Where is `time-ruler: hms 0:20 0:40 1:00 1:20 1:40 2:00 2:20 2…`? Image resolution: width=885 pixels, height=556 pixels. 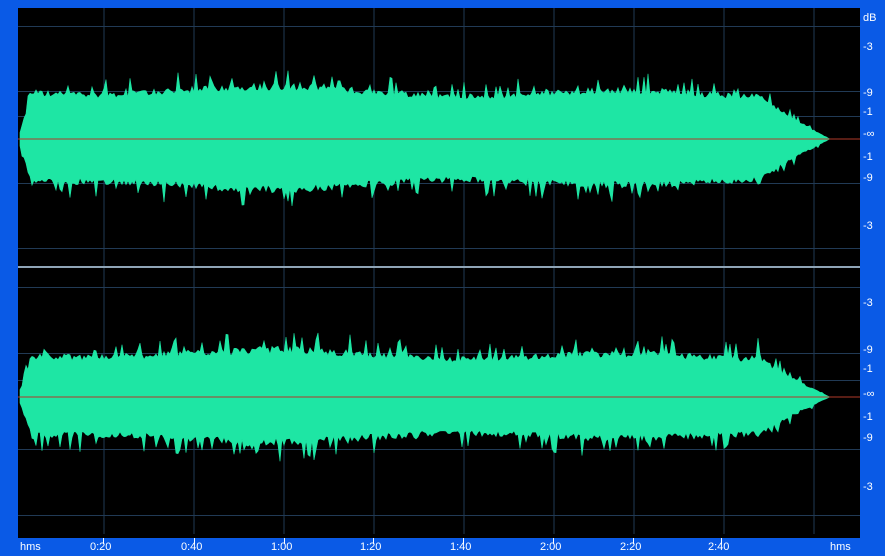
time-ruler: hms 0:20 0:40 1:00 1:20 1:40 2:00 2:20 2… is located at coordinates (451, 547).